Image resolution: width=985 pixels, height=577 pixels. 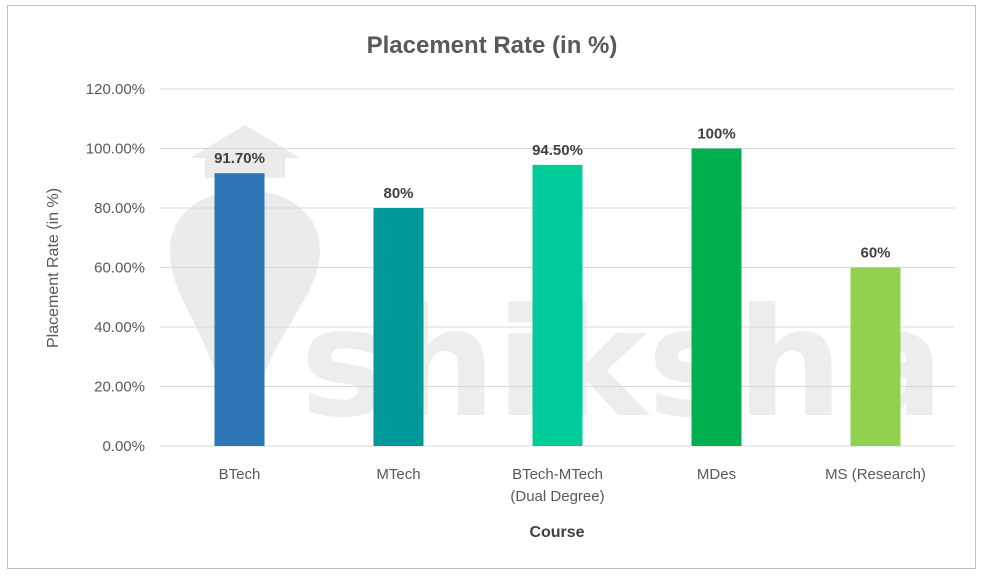 What do you see at coordinates (716, 134) in the screenshot?
I see `data-label: 100%` at bounding box center [716, 134].